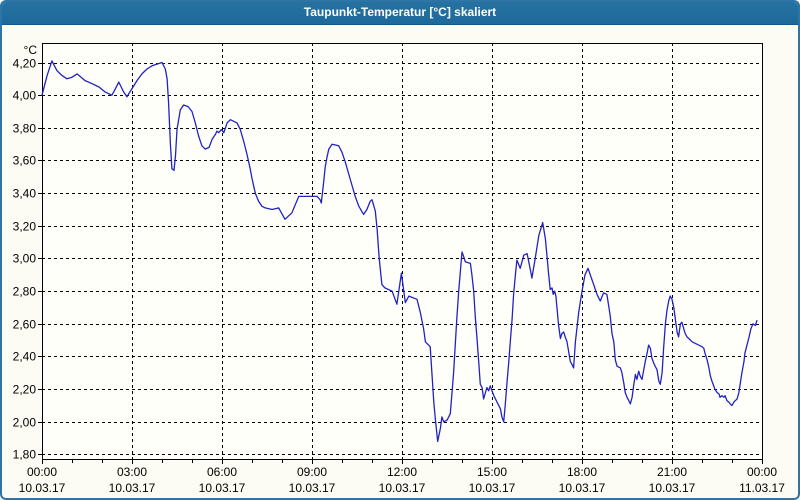 The height and width of the screenshot is (500, 800). Describe the element at coordinates (25, 161) in the screenshot. I see `y-tick-label: 3,60` at that location.